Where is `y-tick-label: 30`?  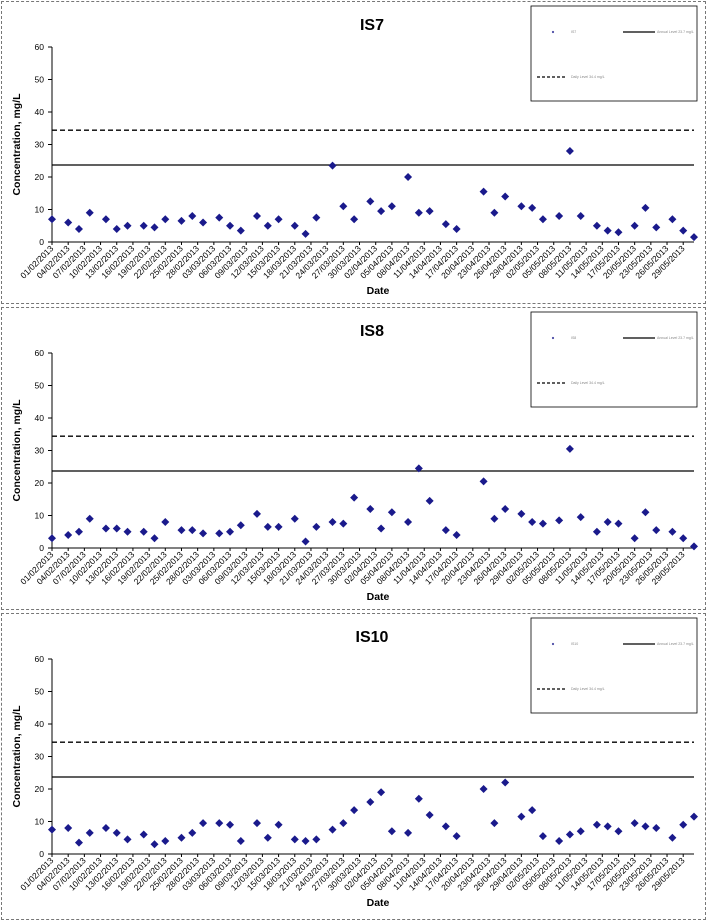
y-tick-label: 30 is located at coordinates (40, 451).